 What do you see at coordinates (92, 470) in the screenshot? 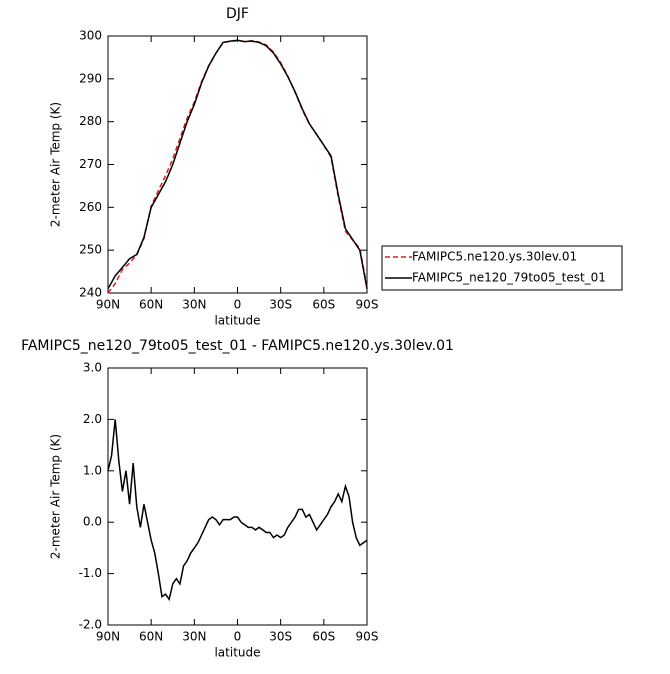
I see `y-tick-label: 1.0` at bounding box center [92, 470].